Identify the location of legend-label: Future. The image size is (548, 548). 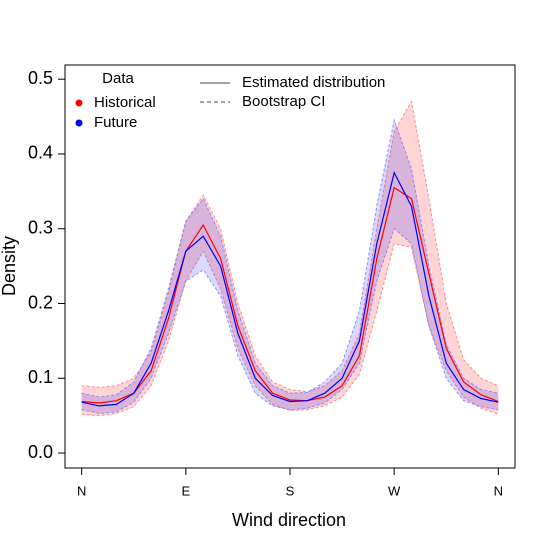
(115, 122).